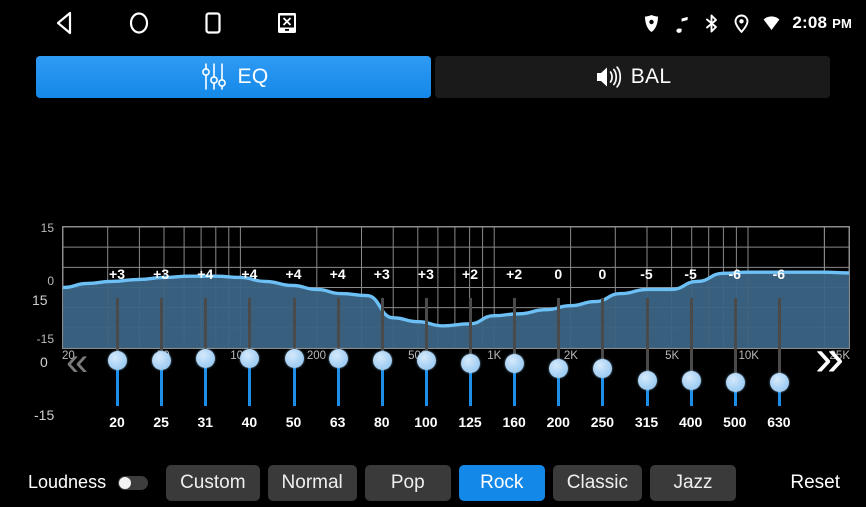 This screenshot has width=866, height=507. I want to click on preset-pop-button: Pop, so click(407, 482).